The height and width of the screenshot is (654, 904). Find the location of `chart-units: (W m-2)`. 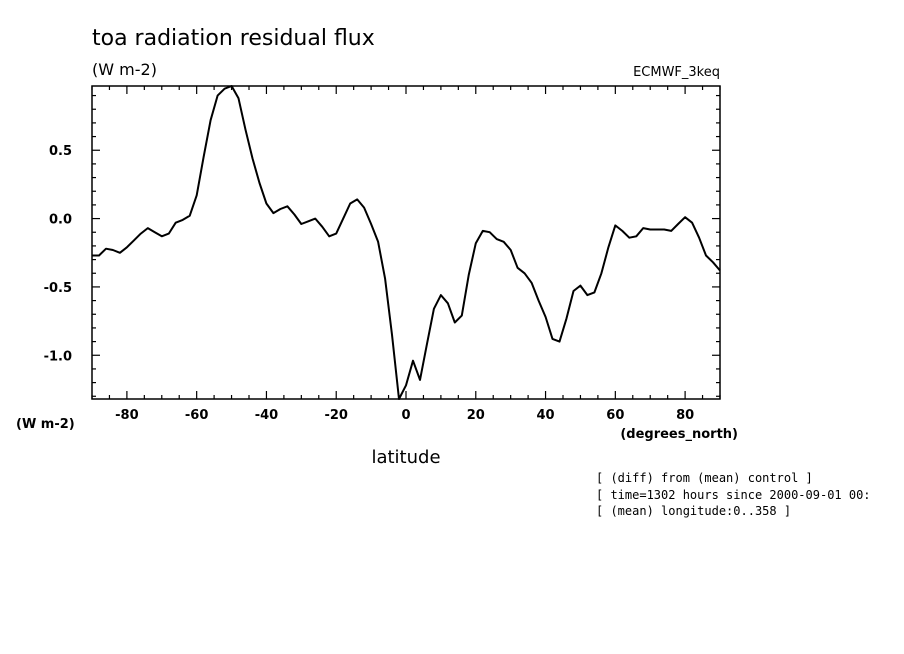

chart-units: (W m-2) is located at coordinates (124, 69).